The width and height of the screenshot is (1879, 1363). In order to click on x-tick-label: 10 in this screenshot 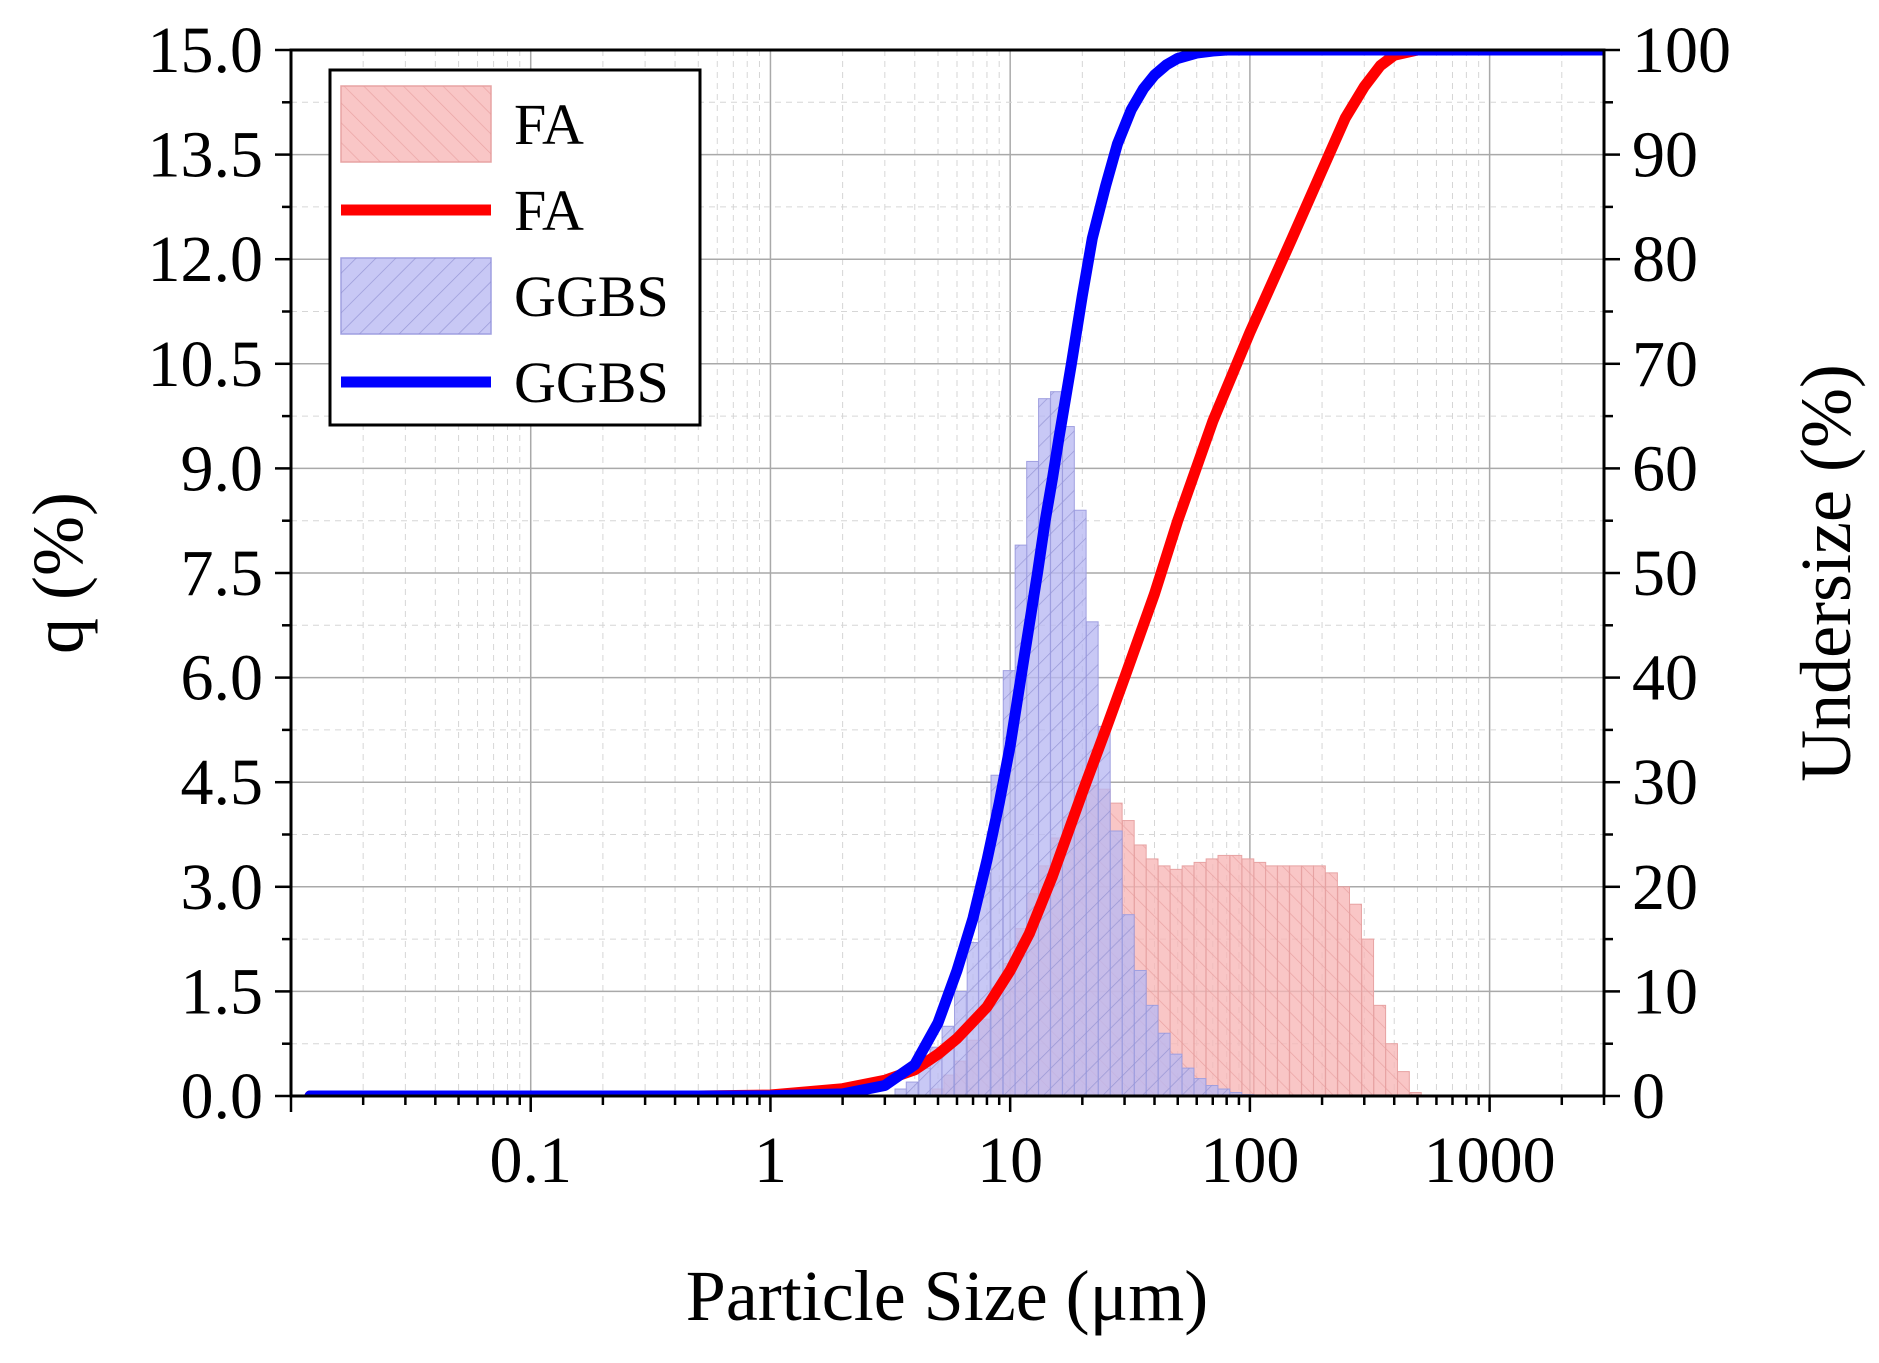, I will do `click(1010, 1160)`.